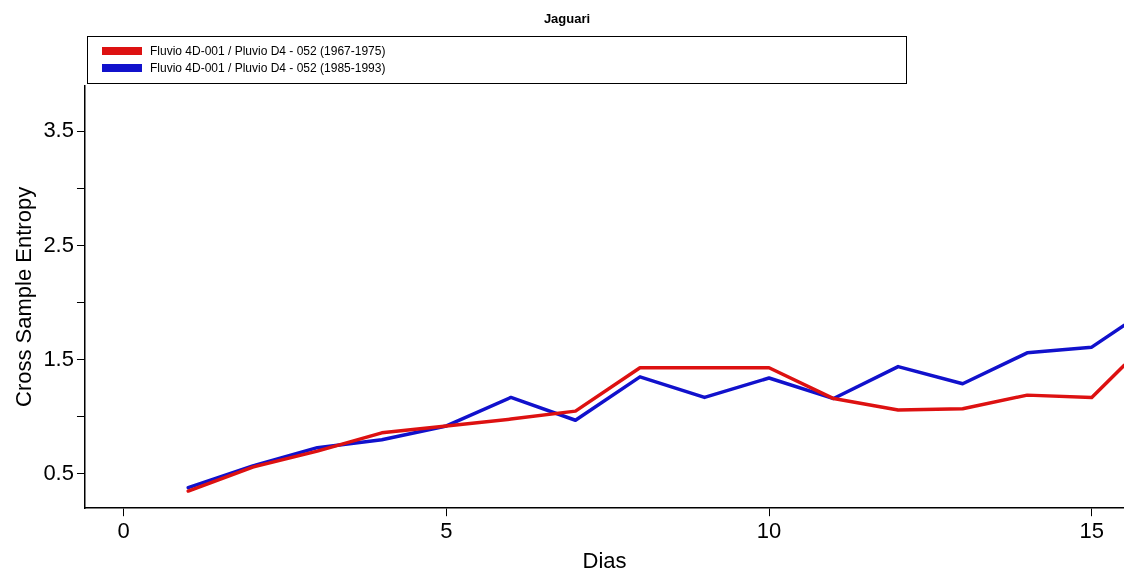 This screenshot has height=579, width=1124. What do you see at coordinates (1091, 531) in the screenshot?
I see `x-tick-label: 15` at bounding box center [1091, 531].